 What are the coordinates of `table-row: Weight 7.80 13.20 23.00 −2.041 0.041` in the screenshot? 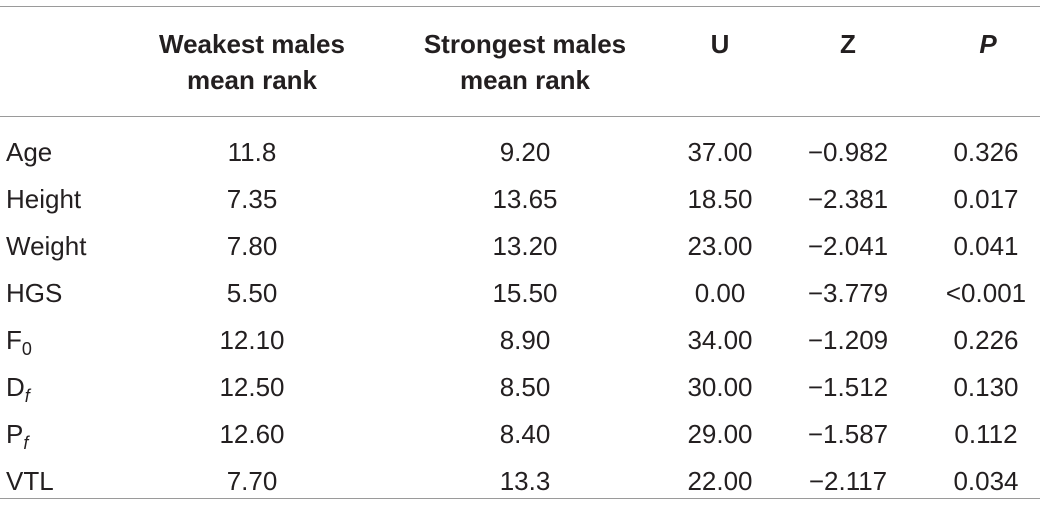 It's located at (520, 246).